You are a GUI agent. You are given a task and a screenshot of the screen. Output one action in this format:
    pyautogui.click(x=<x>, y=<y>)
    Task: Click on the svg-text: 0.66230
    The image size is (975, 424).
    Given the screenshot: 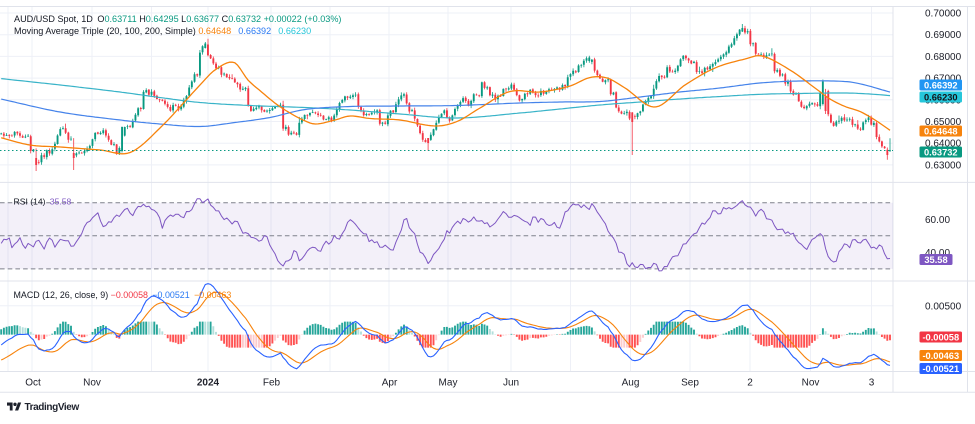 What is the action you would take?
    pyautogui.click(x=941, y=97)
    